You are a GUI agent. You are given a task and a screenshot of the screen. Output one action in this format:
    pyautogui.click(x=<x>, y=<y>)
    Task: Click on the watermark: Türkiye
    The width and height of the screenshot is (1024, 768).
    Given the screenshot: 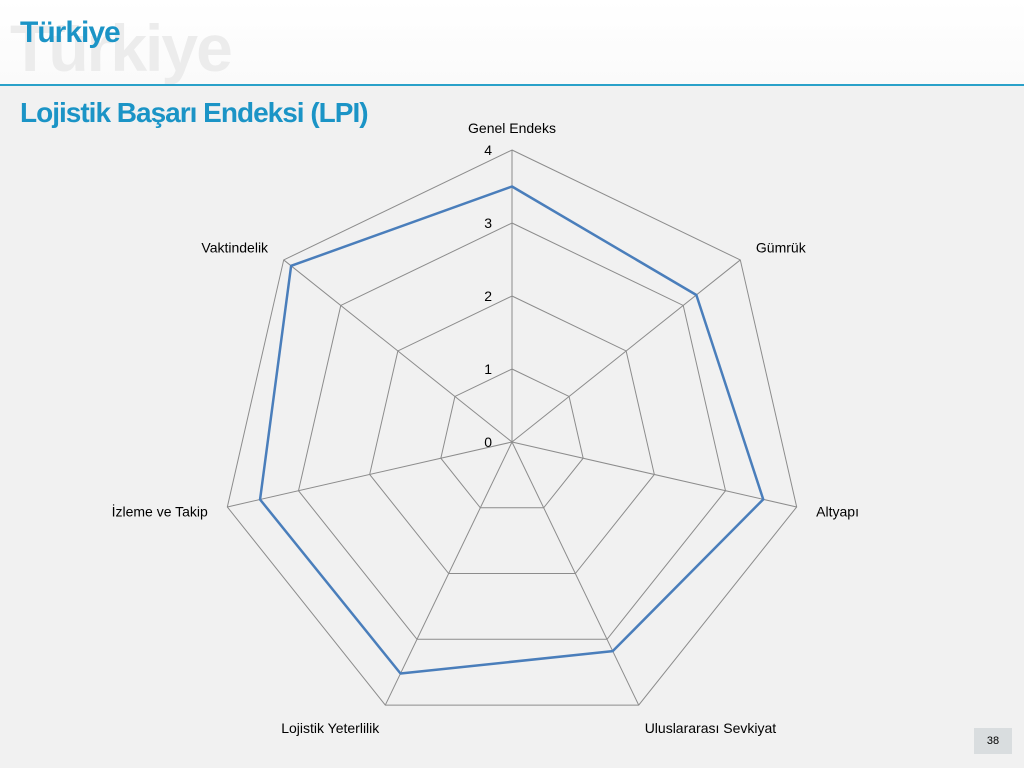 What is the action you would take?
    pyautogui.click(x=121, y=48)
    